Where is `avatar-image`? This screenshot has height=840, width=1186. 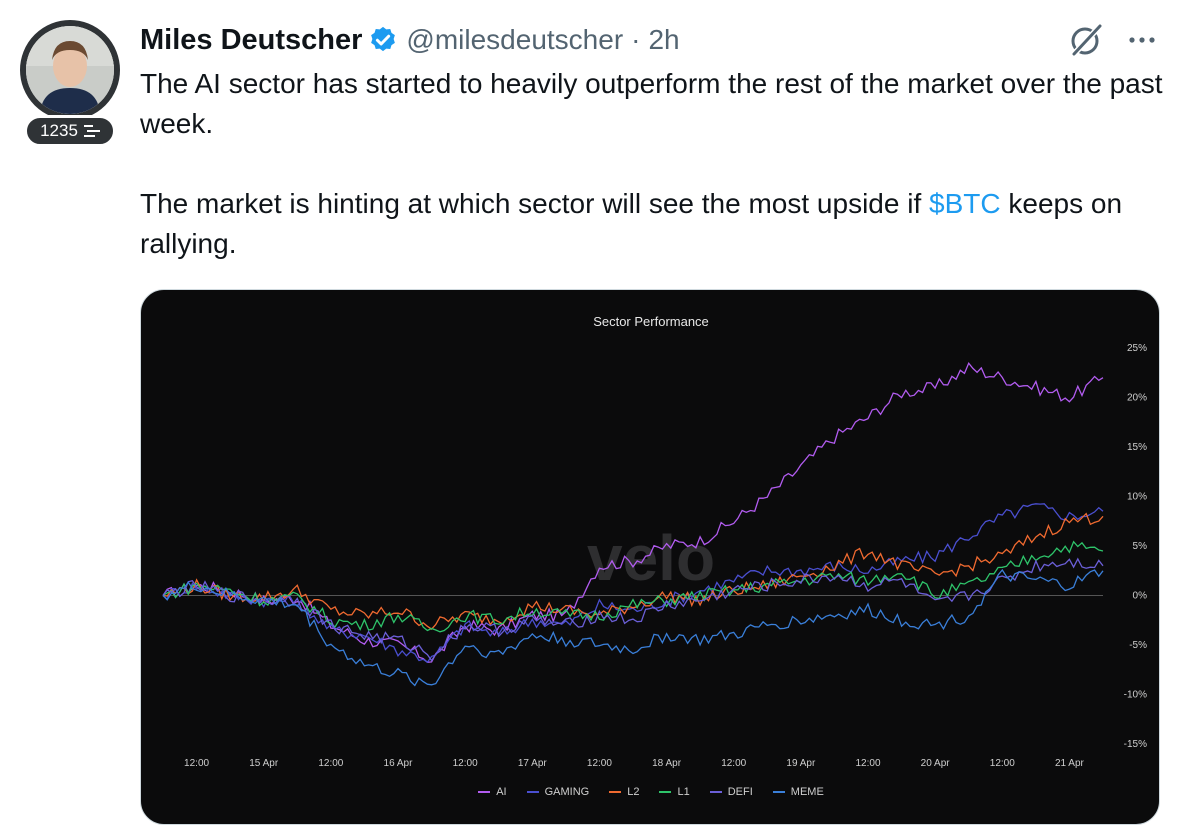
avatar-image is located at coordinates (70, 70).